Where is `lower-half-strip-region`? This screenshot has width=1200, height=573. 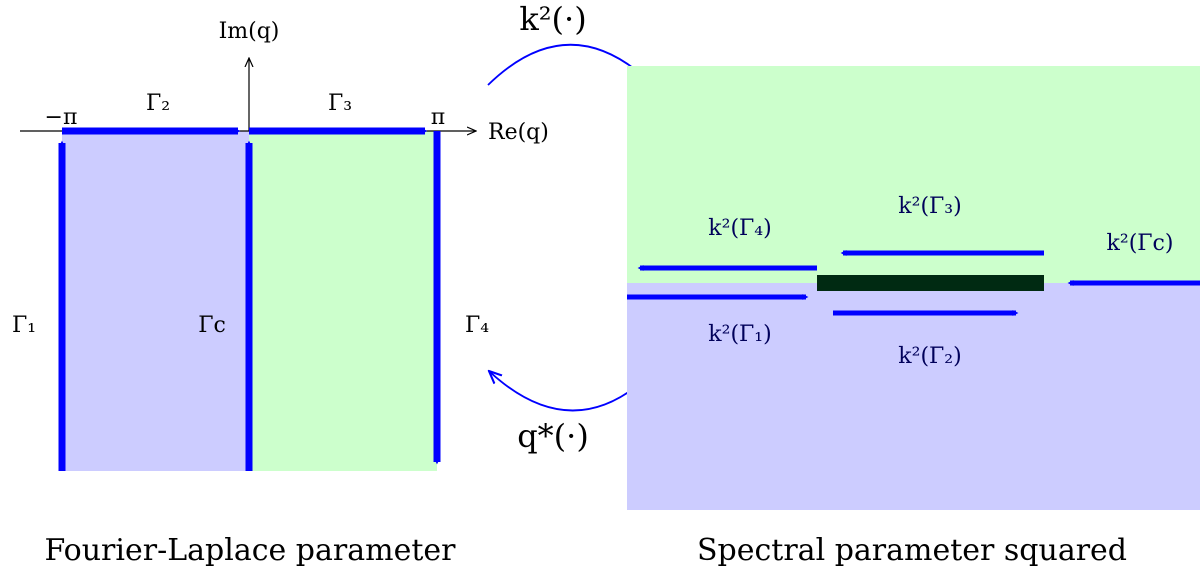 lower-half-strip-region is located at coordinates (155, 301).